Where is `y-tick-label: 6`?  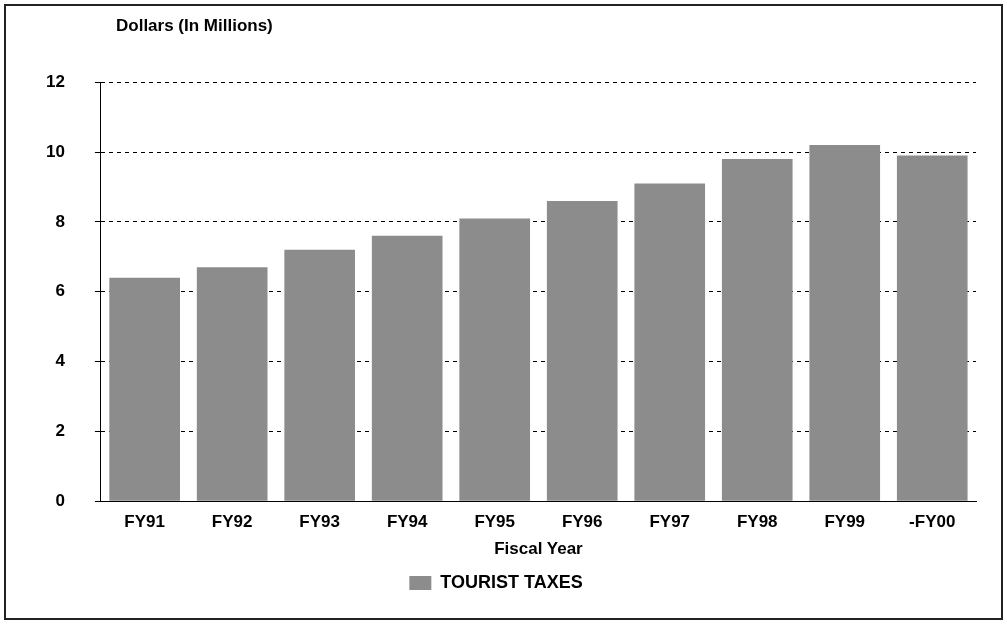 y-tick-label: 6 is located at coordinates (60, 291).